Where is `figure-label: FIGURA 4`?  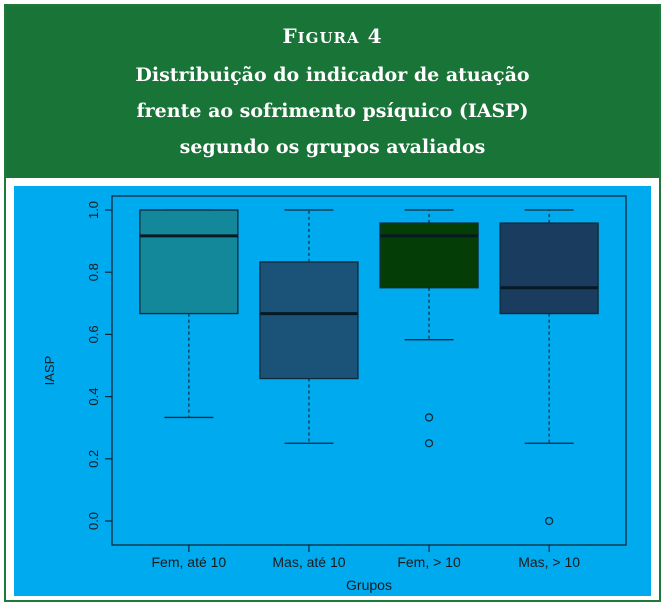 figure-label: FIGURA 4 is located at coordinates (332, 36).